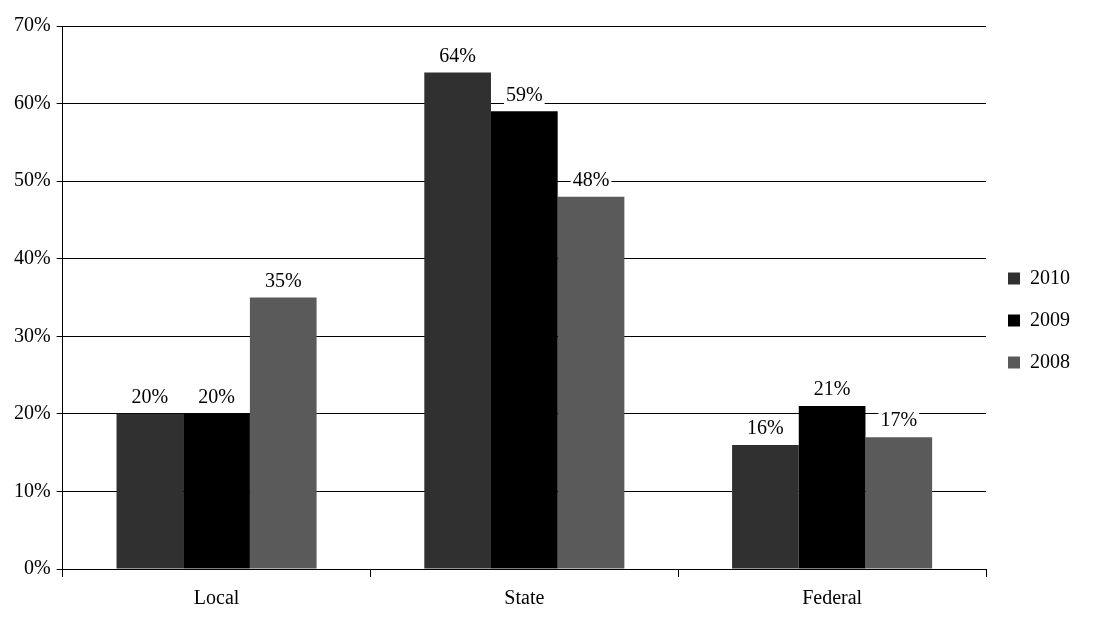  What do you see at coordinates (765, 427) in the screenshot?
I see `data-label: 16%` at bounding box center [765, 427].